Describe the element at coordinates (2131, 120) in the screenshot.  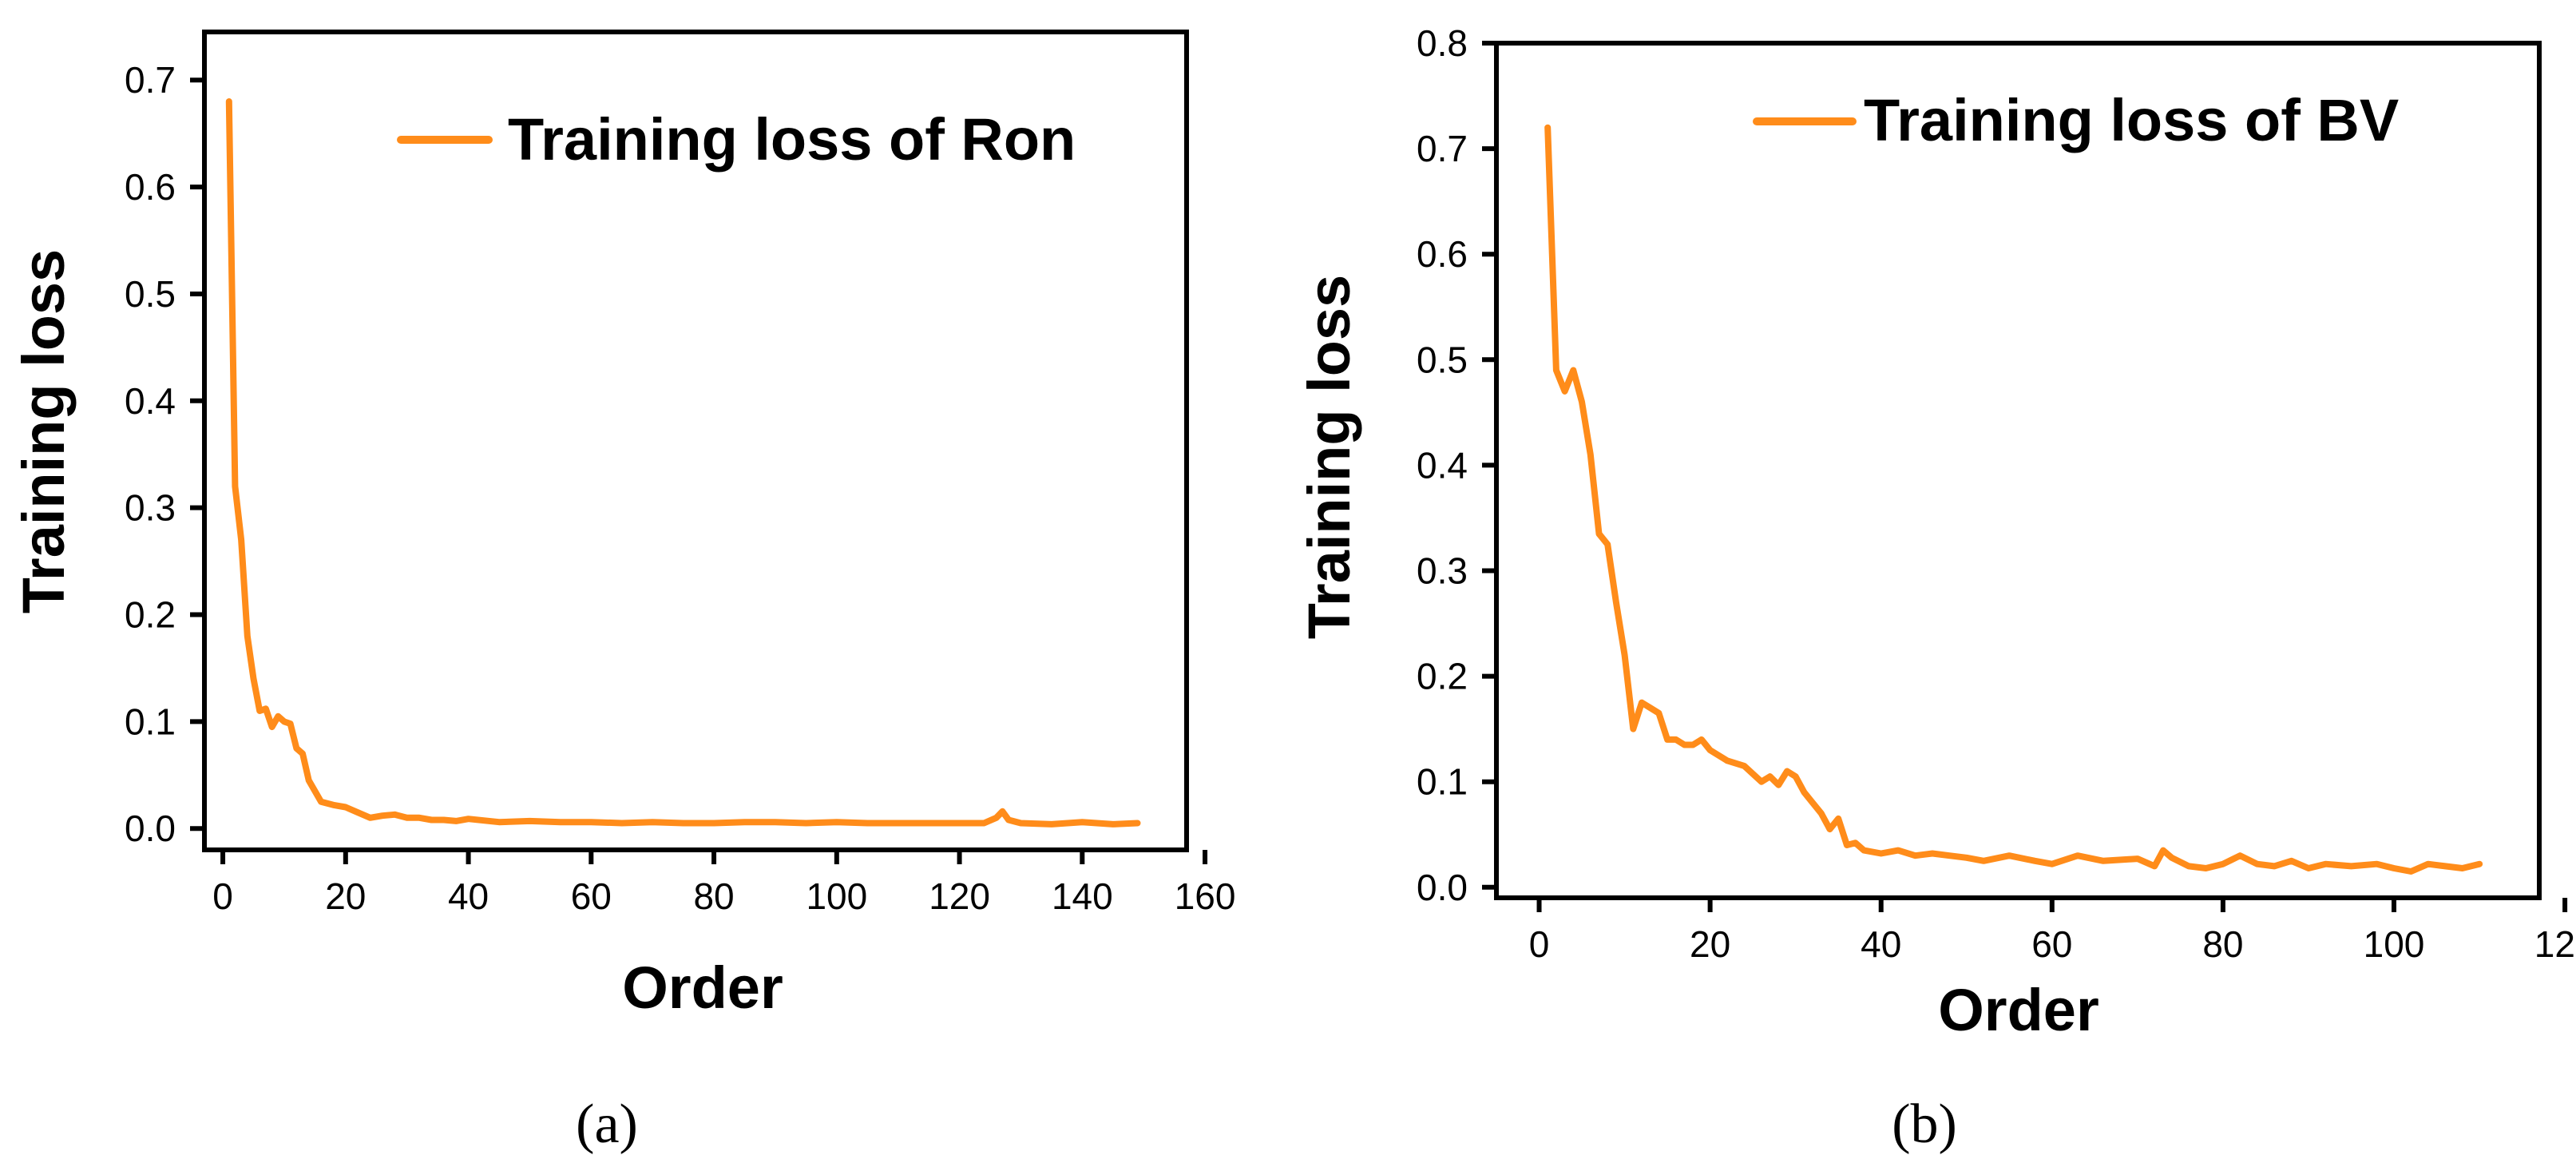
I see `legend-label-bv: Training loss of BV` at that location.